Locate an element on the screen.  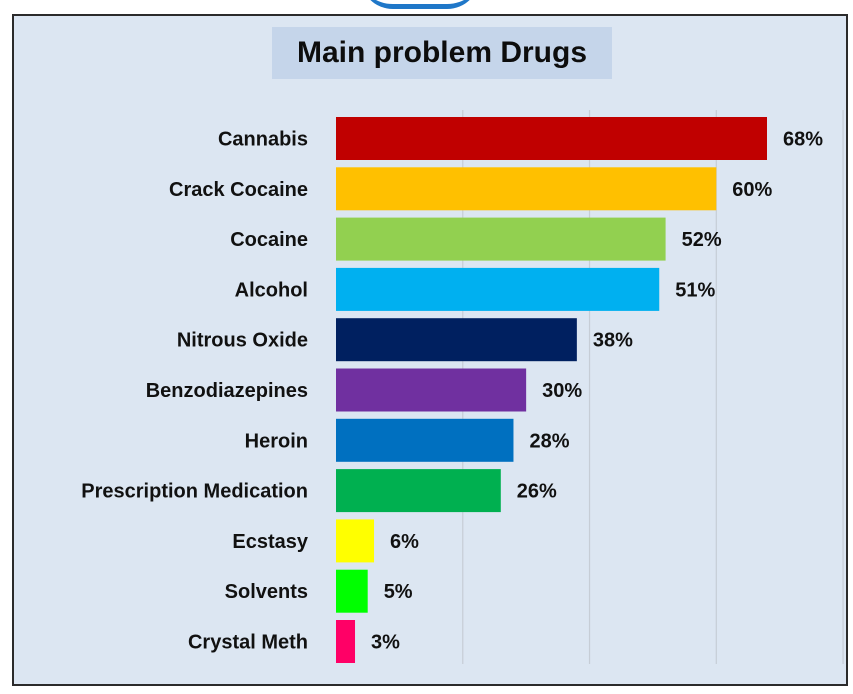
value-label-cannabis: 68% is located at coordinates (803, 140).